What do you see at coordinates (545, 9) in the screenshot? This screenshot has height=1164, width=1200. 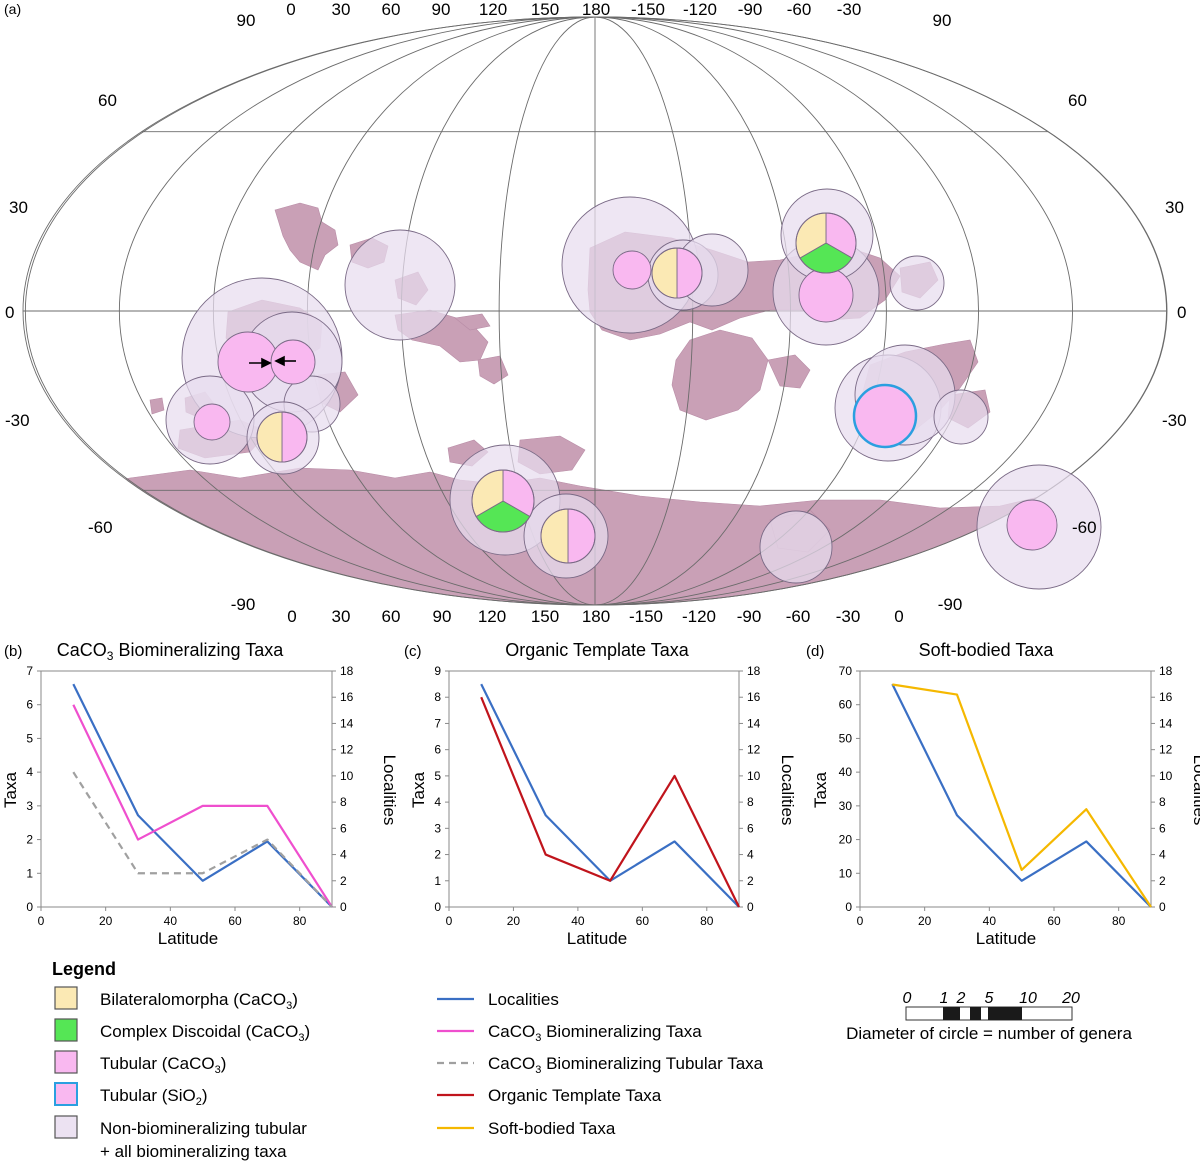 I see `top-lon-label: 150` at bounding box center [545, 9].